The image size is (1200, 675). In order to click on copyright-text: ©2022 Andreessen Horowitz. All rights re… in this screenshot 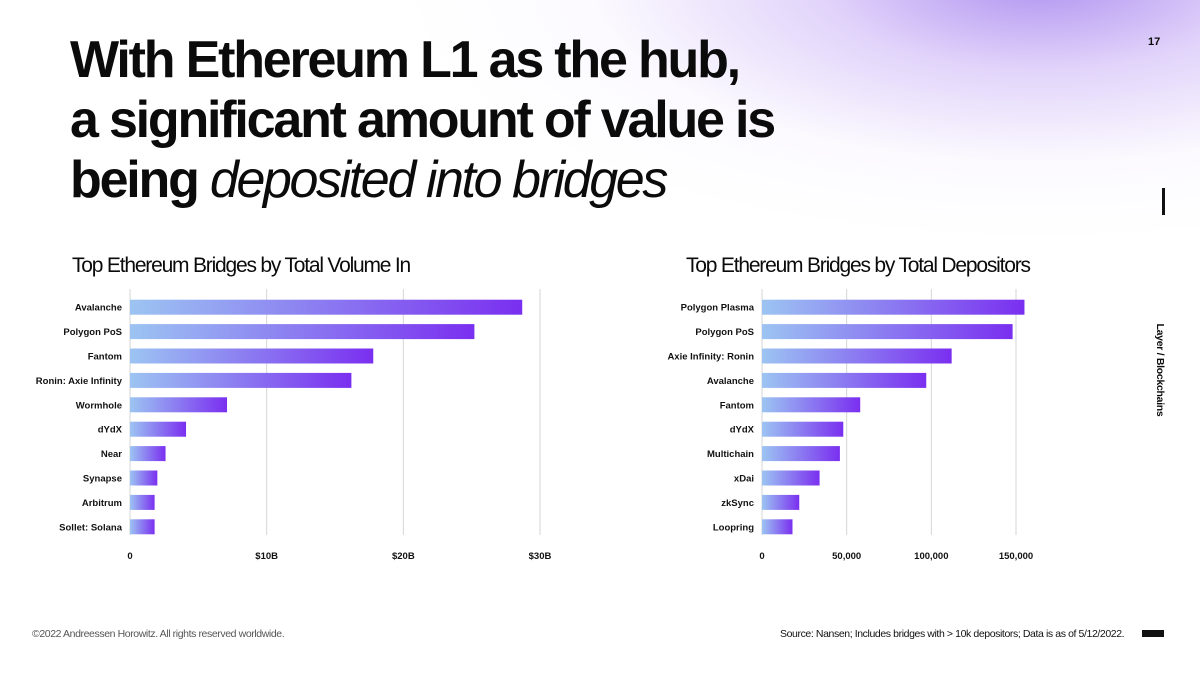, I will do `click(158, 634)`.